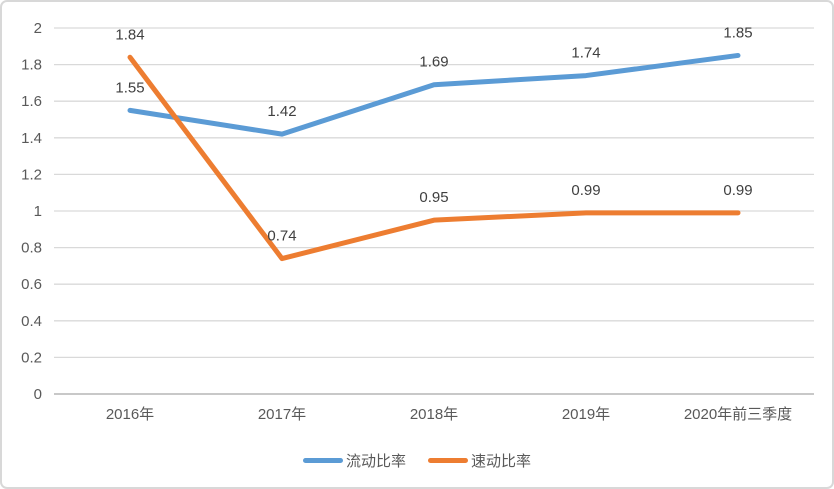 The width and height of the screenshot is (834, 489). Describe the element at coordinates (433, 197) in the screenshot. I see `data-label: 0.95` at that location.